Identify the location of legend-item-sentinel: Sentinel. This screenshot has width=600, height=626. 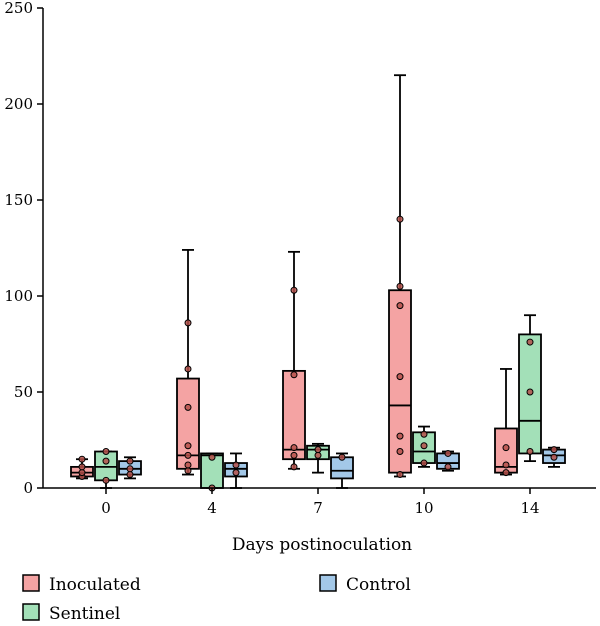
(71, 613).